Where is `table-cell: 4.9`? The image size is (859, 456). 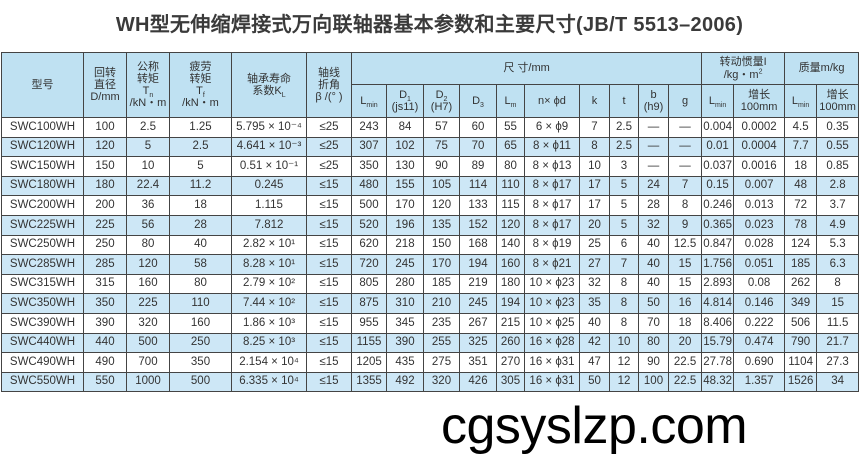
table-cell: 4.9 is located at coordinates (837, 225).